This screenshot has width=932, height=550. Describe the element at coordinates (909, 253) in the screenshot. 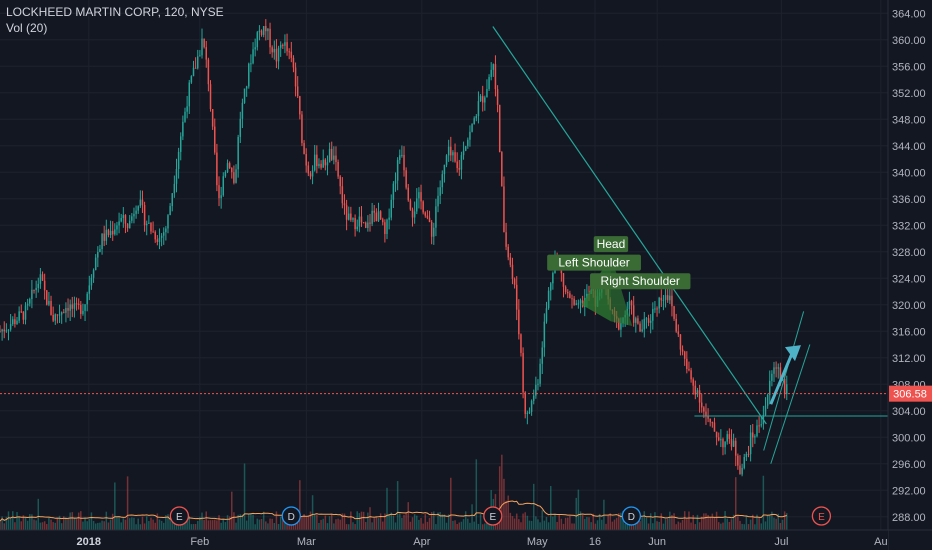

I see `y-tick-label: 328.00` at that location.